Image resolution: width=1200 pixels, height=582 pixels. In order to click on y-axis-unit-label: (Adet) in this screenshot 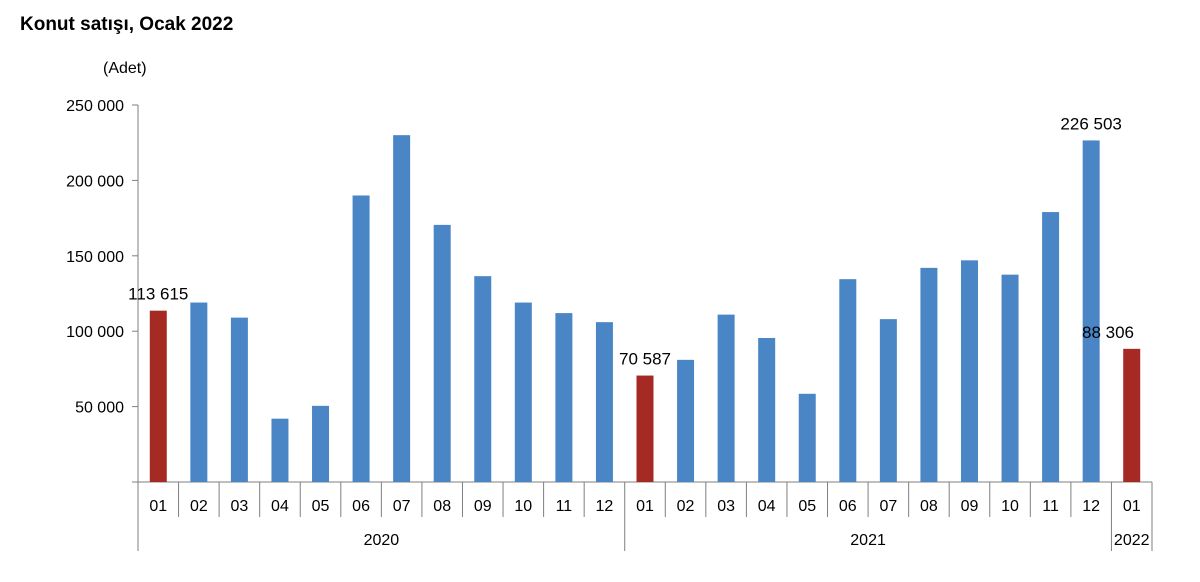, I will do `click(125, 68)`.